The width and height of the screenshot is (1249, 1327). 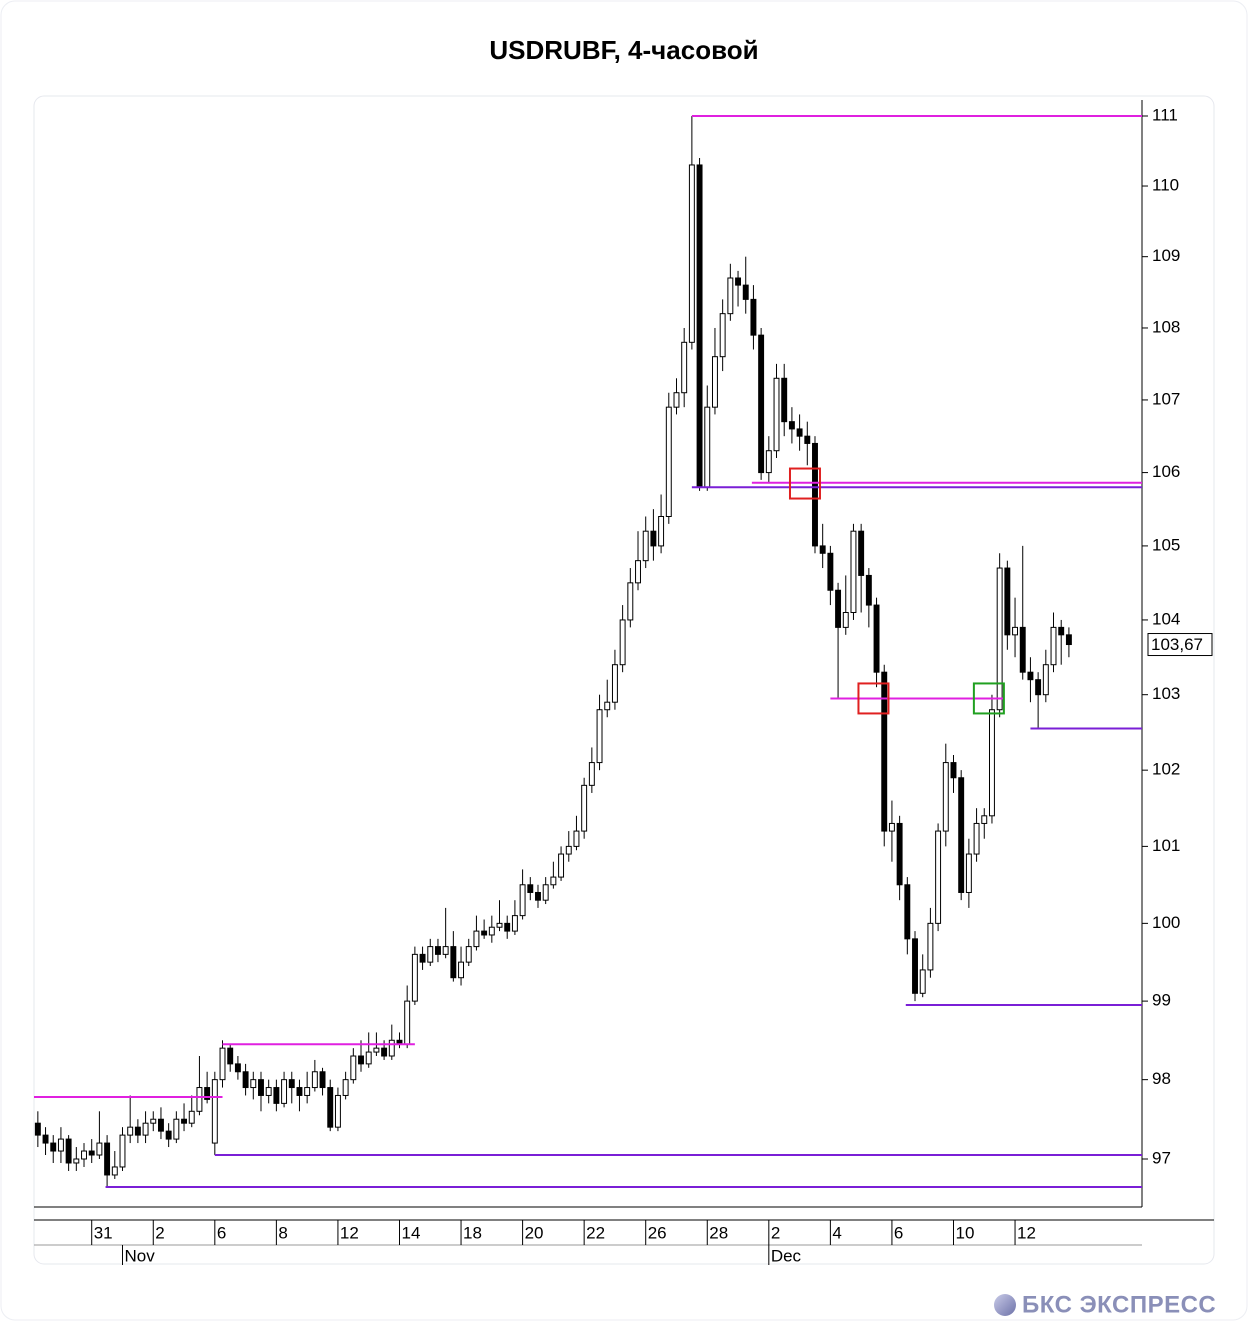 What do you see at coordinates (159, 1232) in the screenshot?
I see `x-tick-label: 2` at bounding box center [159, 1232].